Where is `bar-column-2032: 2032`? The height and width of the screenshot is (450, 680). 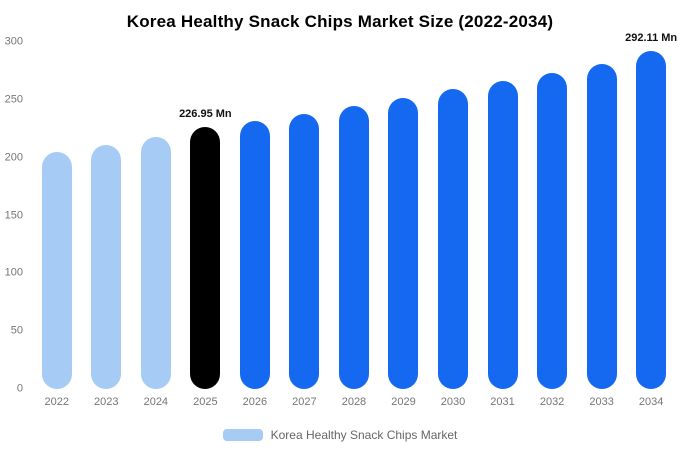 bar-column-2032: 2032 is located at coordinates (552, 225).